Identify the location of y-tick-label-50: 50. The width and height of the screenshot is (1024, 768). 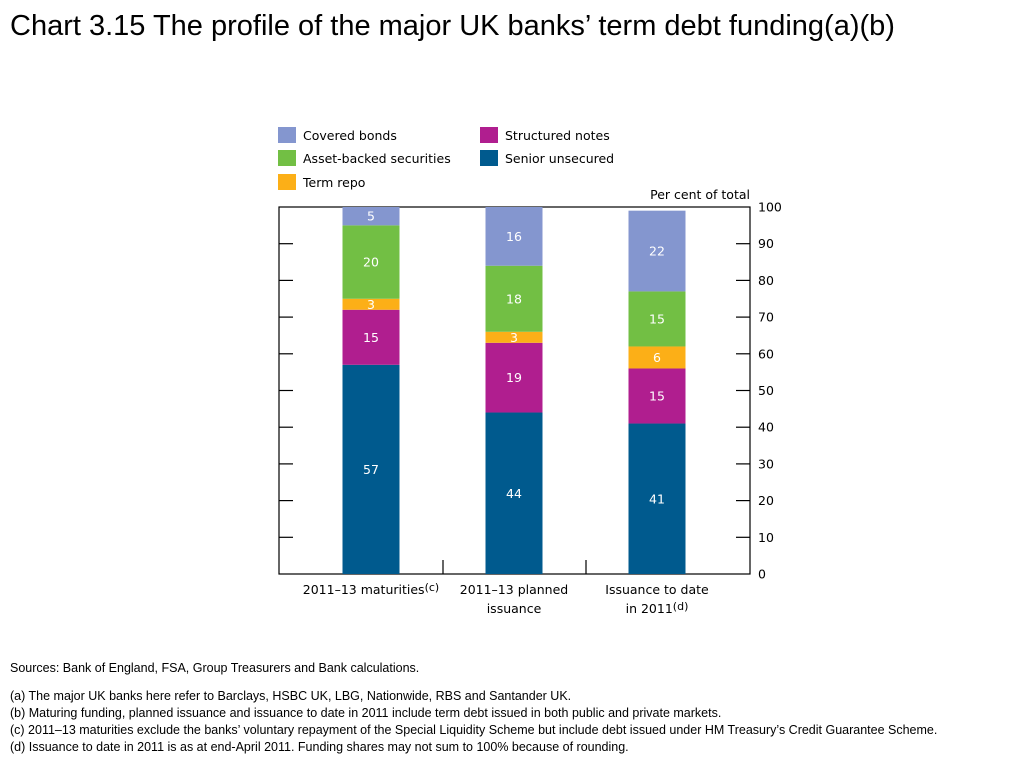
(766, 390).